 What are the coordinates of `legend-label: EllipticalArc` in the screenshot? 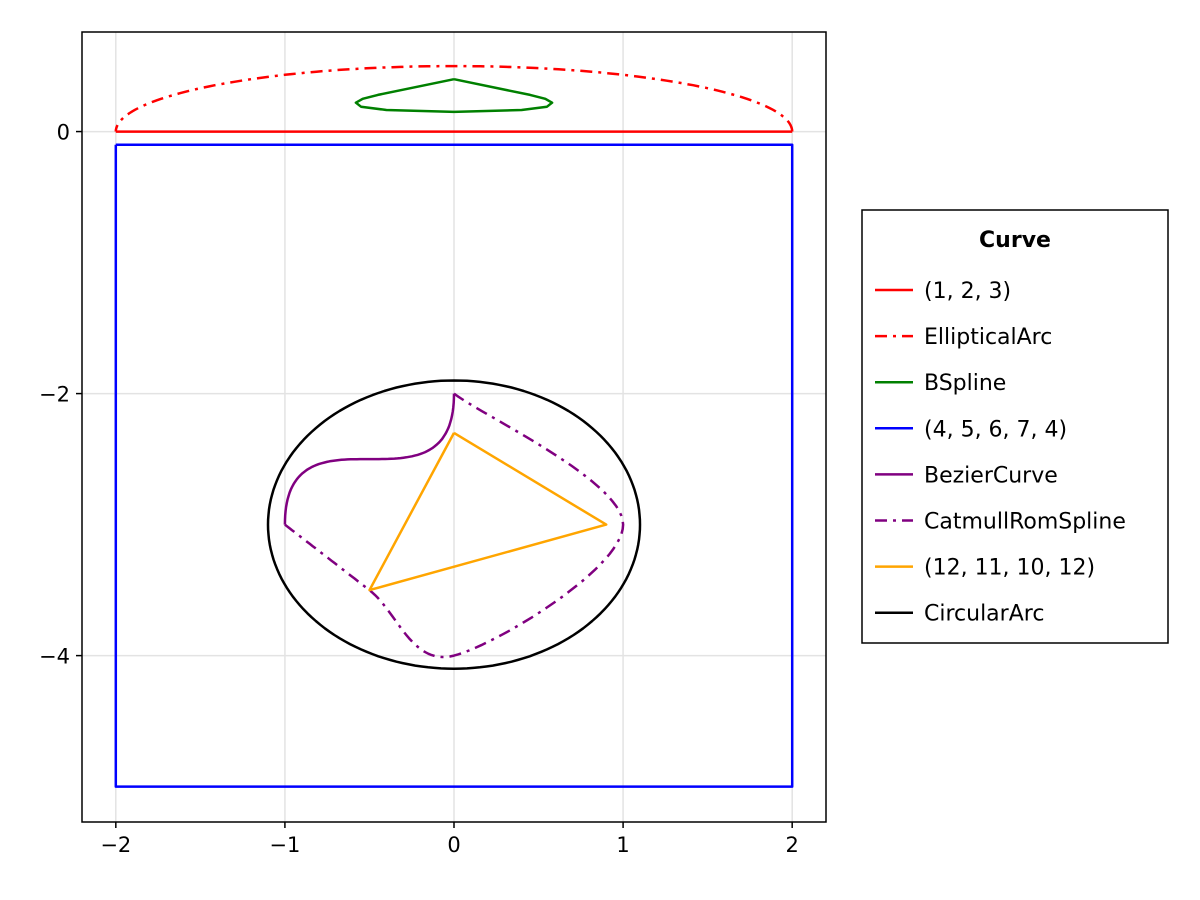 It's located at (988, 337).